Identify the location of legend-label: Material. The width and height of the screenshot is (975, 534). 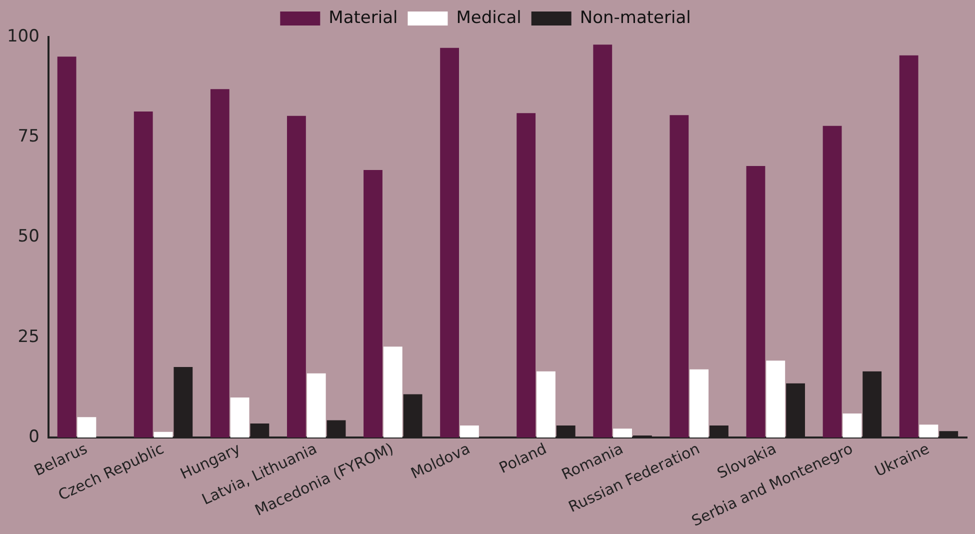
(363, 18).